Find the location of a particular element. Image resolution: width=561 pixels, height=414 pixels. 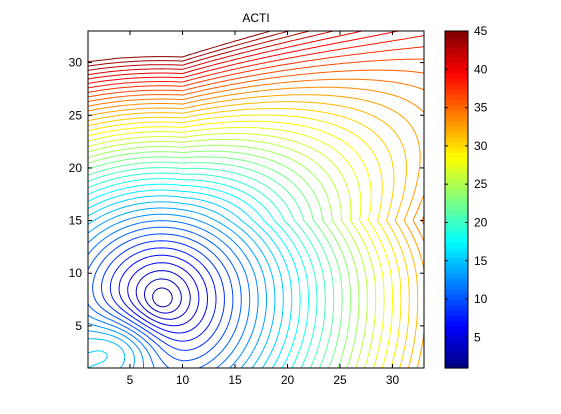

colorbar-tick-label: 5 is located at coordinates (477, 337).